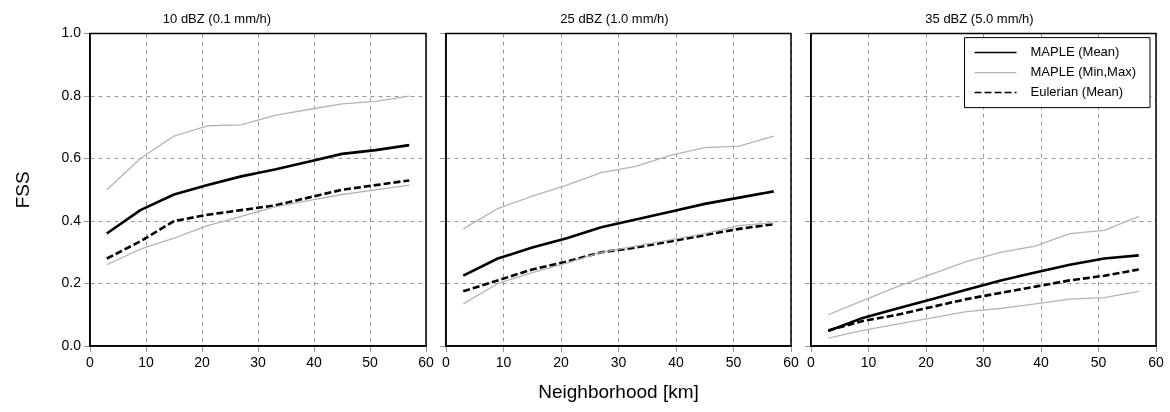 This screenshot has width=1170, height=412. I want to click on legend-label: MAPLE (Min,Max), so click(1083, 72).